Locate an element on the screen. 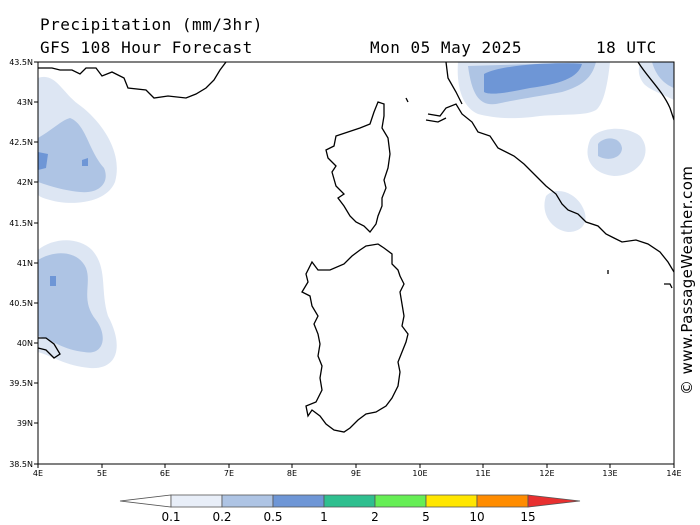  longitude-axis is located at coordinates (356, 466).